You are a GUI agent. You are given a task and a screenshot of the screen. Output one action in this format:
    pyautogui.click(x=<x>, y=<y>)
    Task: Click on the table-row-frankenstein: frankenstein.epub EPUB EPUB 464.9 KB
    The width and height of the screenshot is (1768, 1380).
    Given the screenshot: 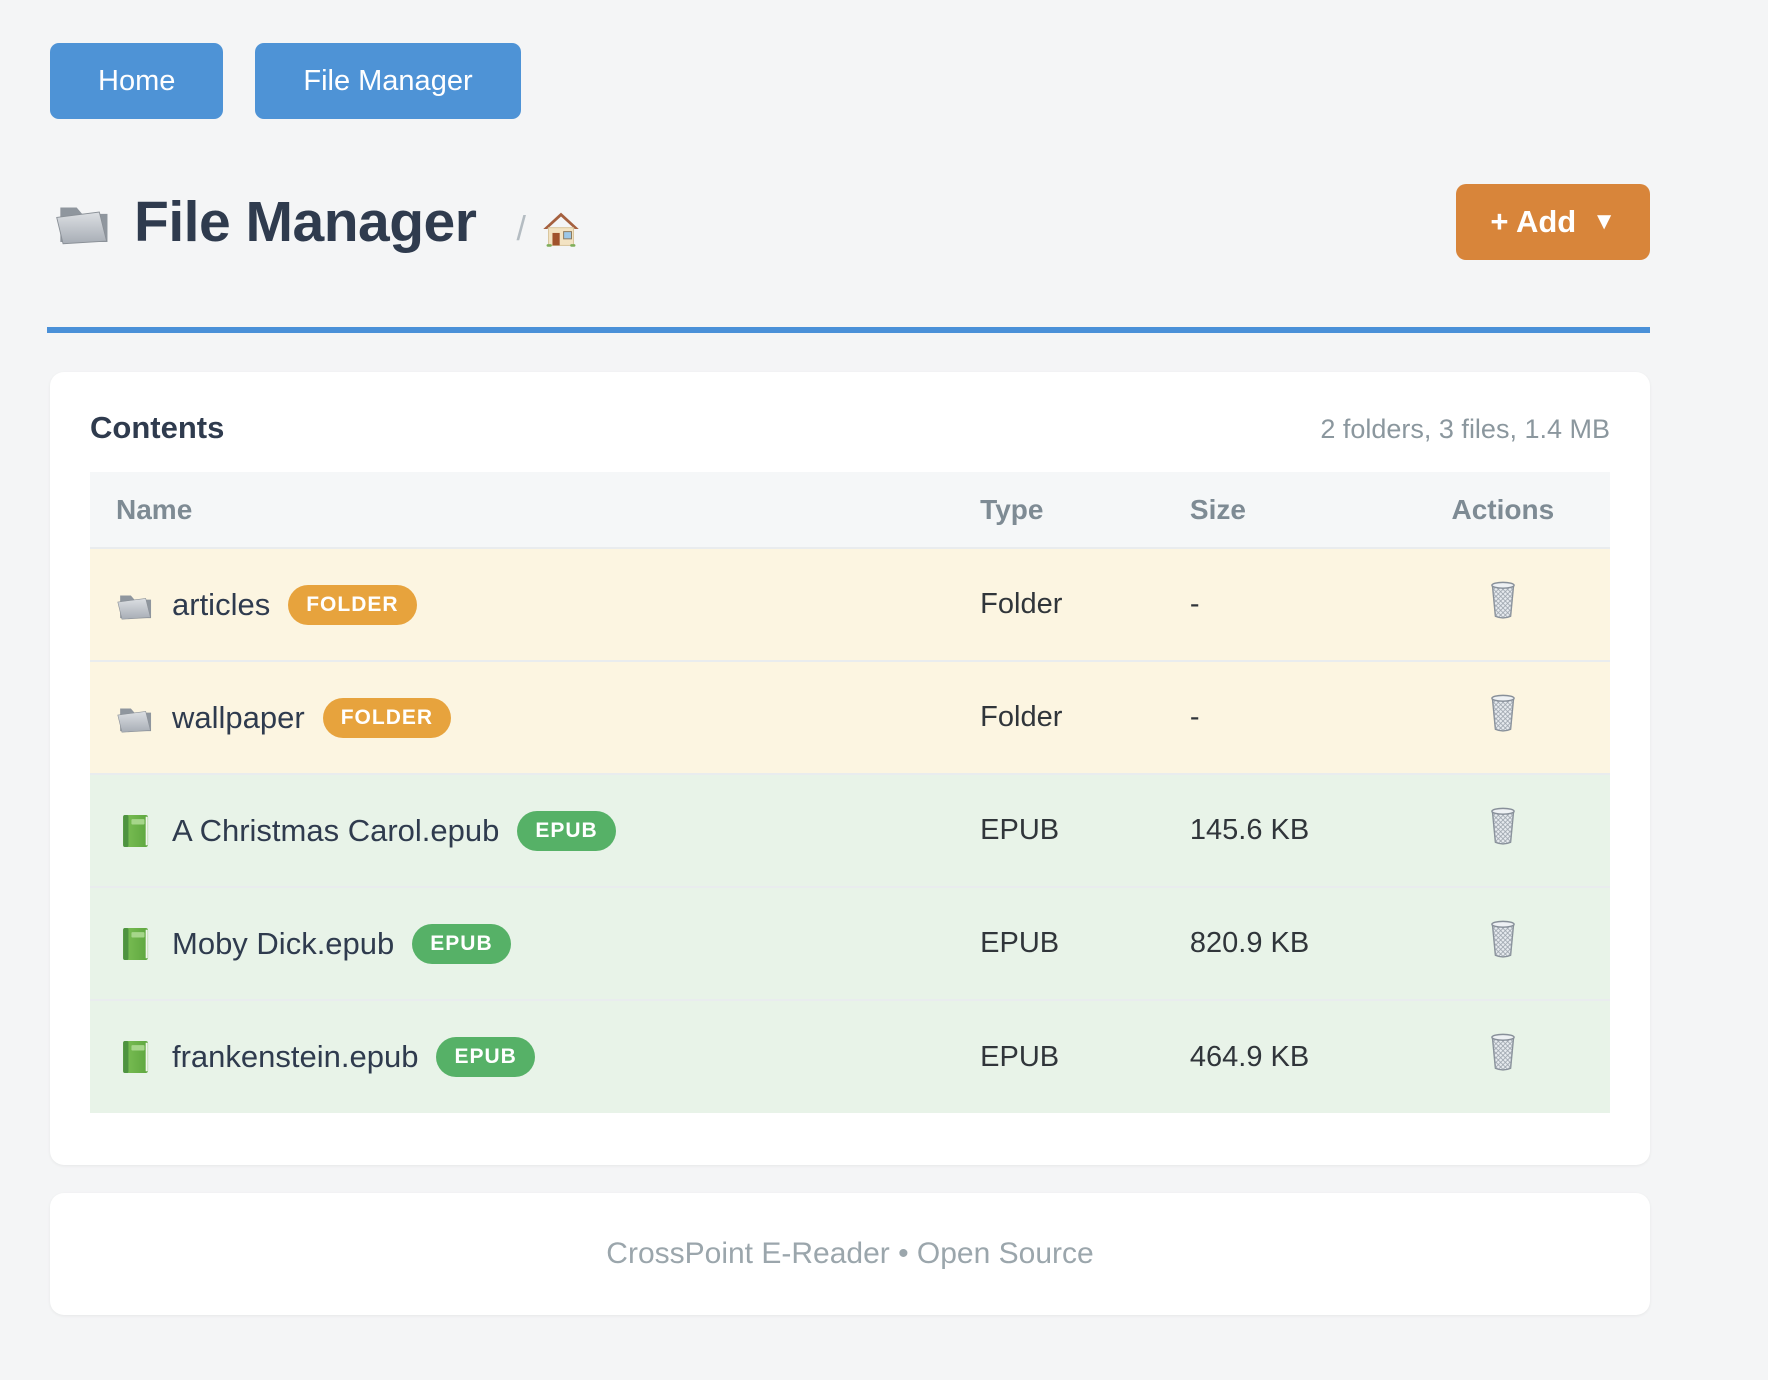 What is the action you would take?
    pyautogui.click(x=850, y=1056)
    